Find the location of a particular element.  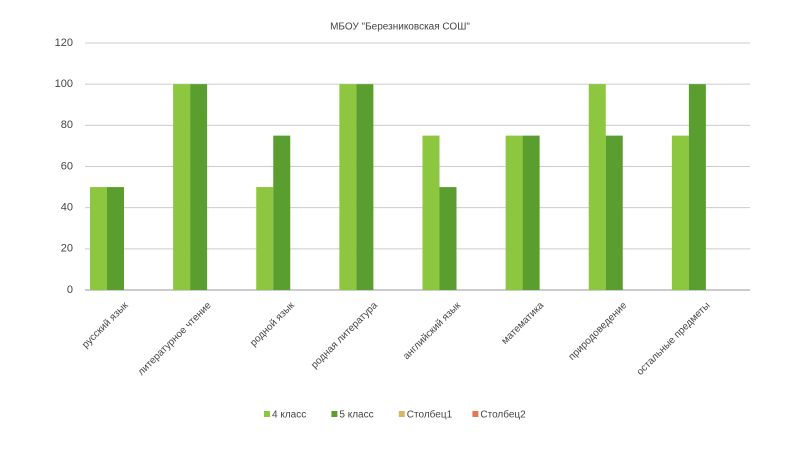

legend-label: 4 класс is located at coordinates (289, 415).